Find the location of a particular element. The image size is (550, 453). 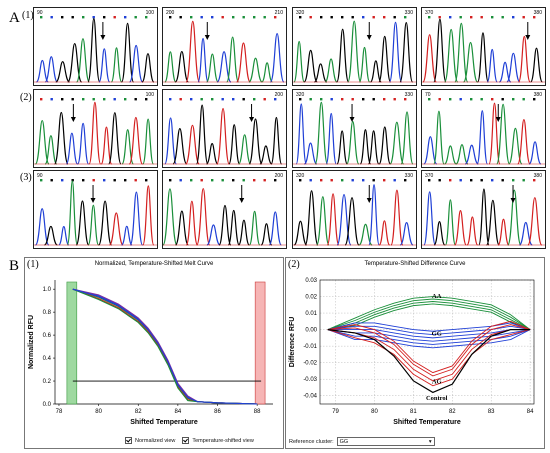

chromatogram: 200 is located at coordinates (224, 209).